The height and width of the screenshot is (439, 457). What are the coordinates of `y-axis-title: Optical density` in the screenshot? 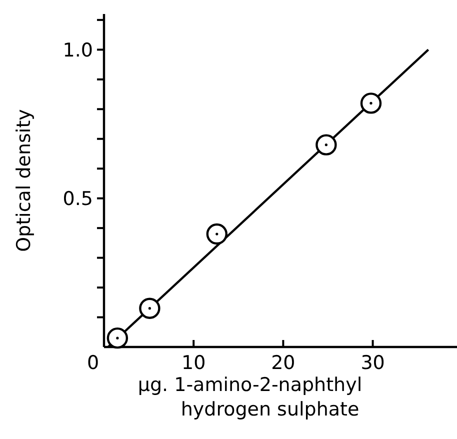 It's located at (24, 180).